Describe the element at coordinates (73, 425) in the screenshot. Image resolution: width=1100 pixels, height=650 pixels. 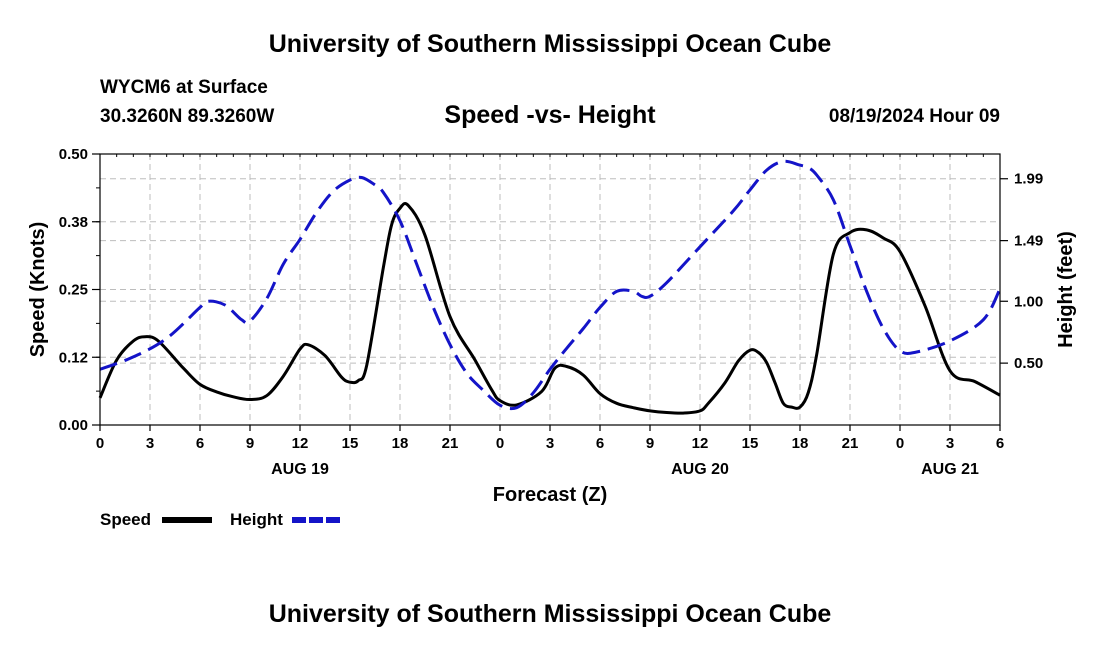
I see `y-tick-label: 0.00` at that location.